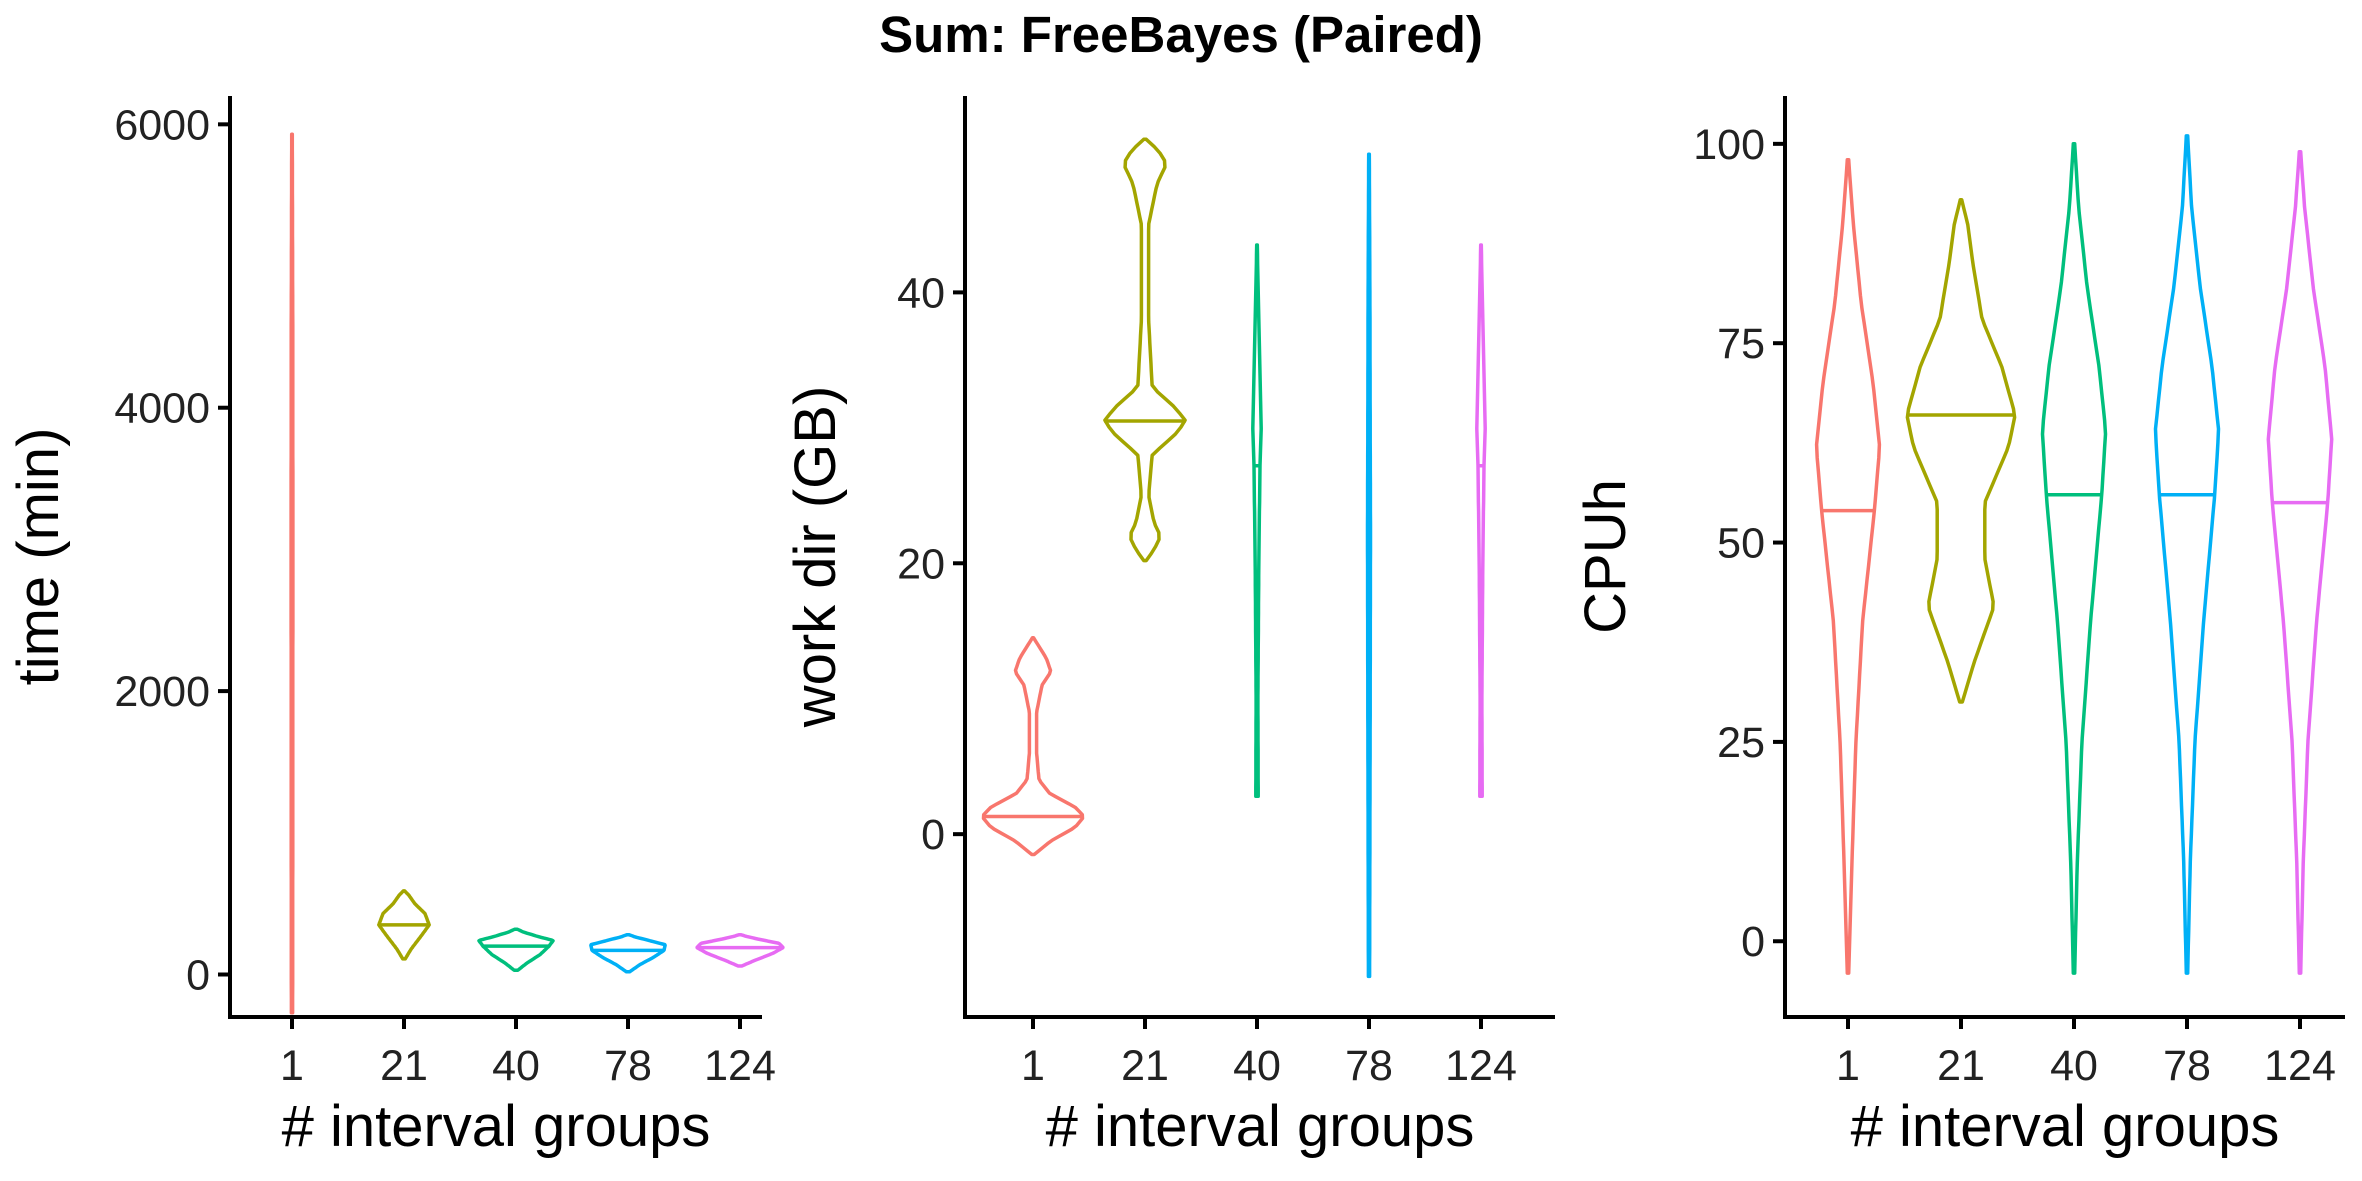 The height and width of the screenshot is (1181, 2362). I want to click on y-tick-label: 20, so click(921, 564).